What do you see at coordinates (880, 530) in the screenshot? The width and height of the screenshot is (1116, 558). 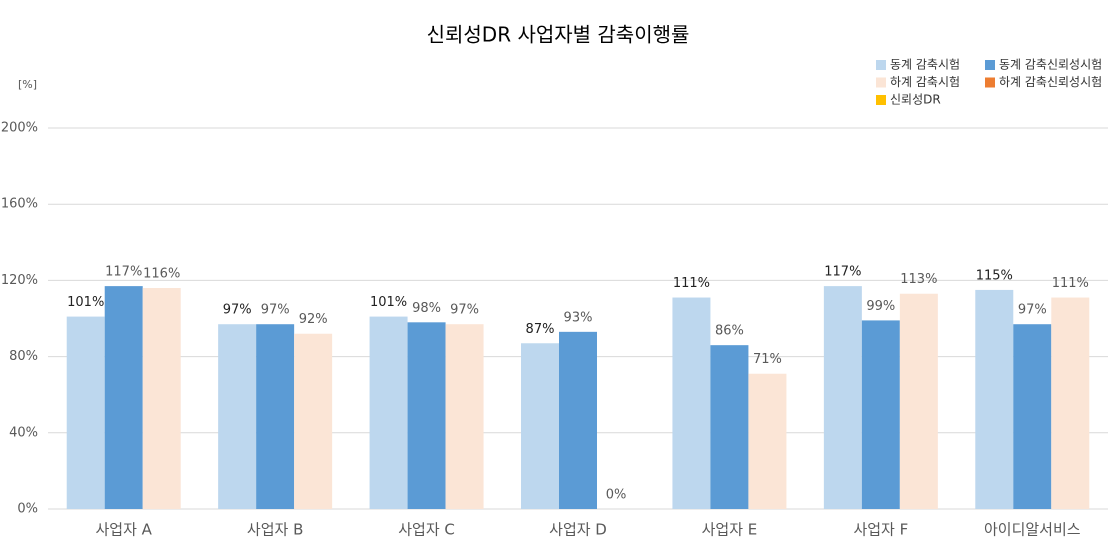 I see `x-tick-label: 사업자 F` at bounding box center [880, 530].